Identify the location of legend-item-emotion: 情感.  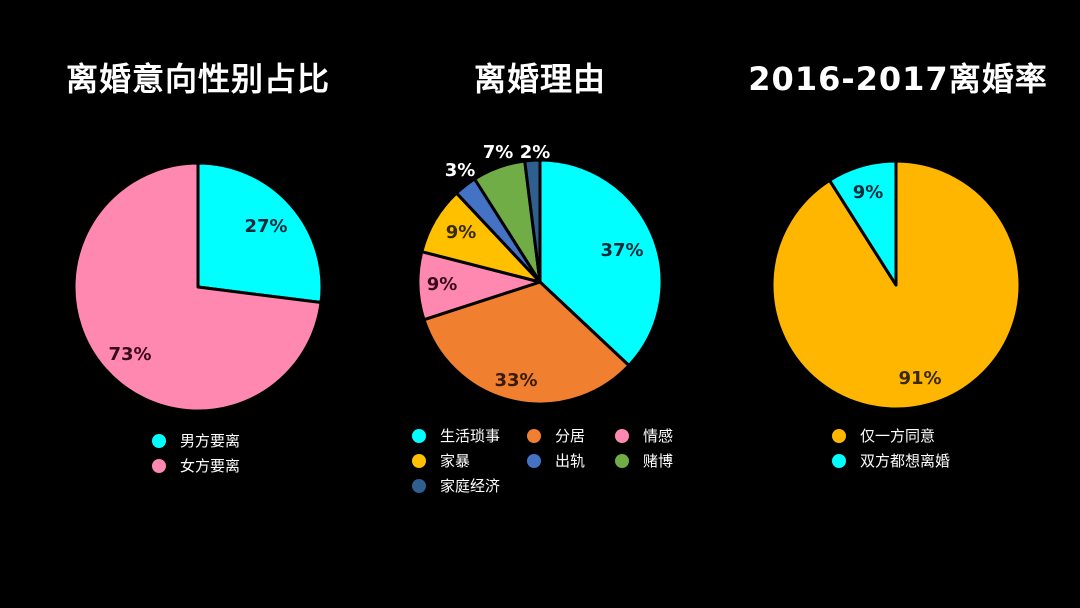
(644, 435).